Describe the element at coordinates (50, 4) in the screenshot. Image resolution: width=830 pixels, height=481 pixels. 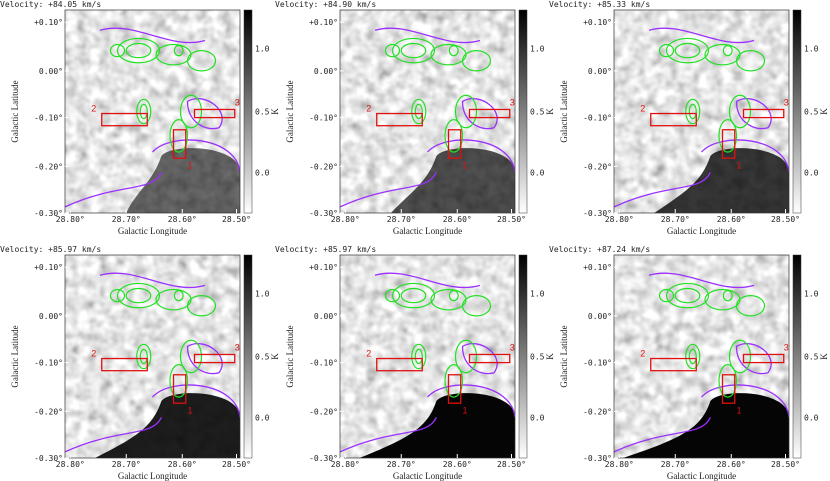
I see `panel-title: Velocity: +84.05 km/s` at that location.